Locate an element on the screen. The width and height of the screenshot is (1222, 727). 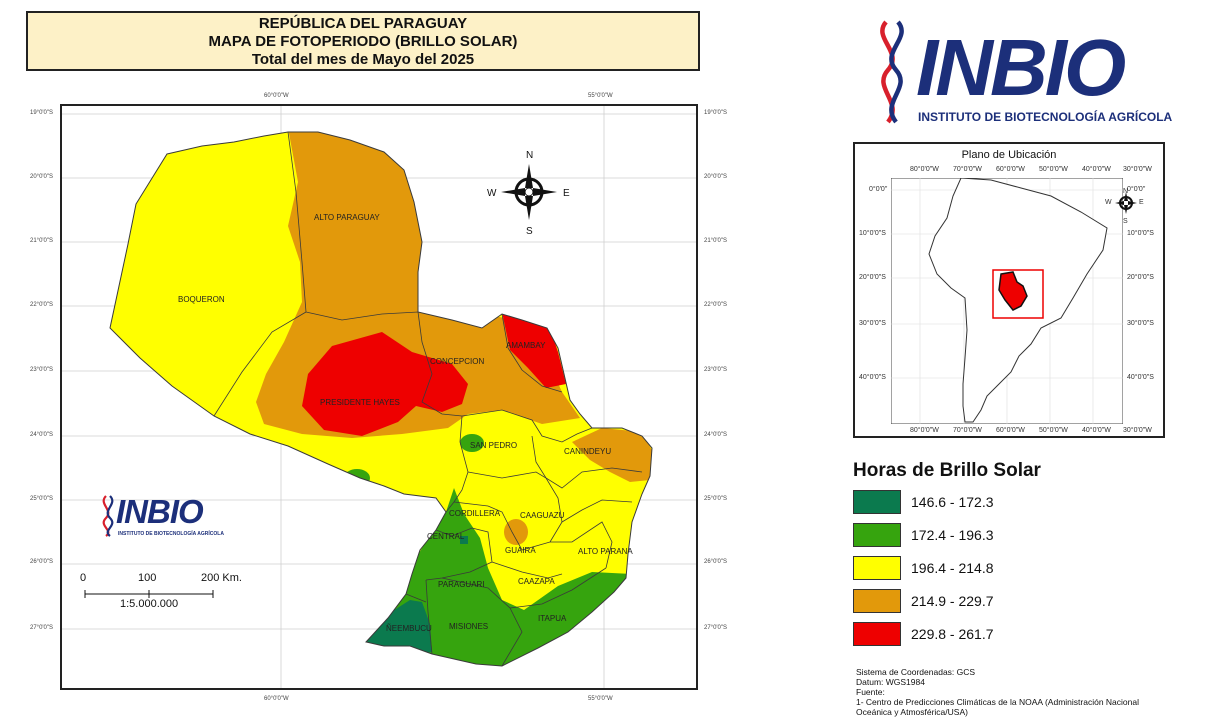
lat-tick-right-20: 20°0'0"S is located at coordinates (716, 177).